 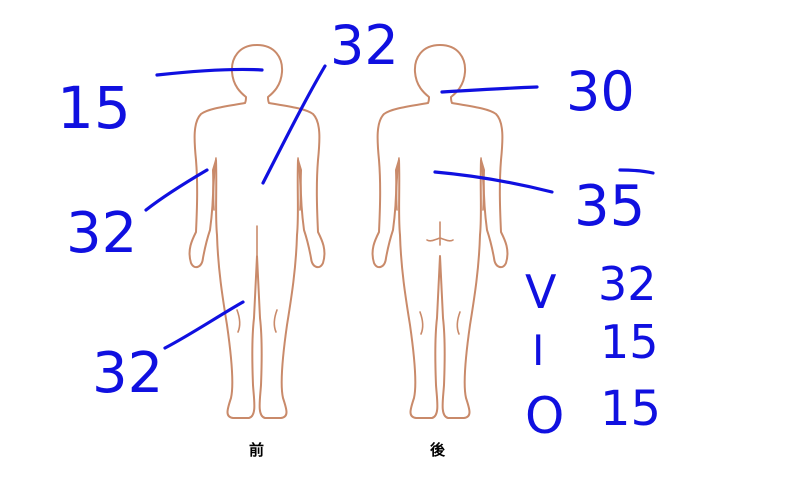 What do you see at coordinates (204, 325) in the screenshot?
I see `front-leg-leader` at bounding box center [204, 325].